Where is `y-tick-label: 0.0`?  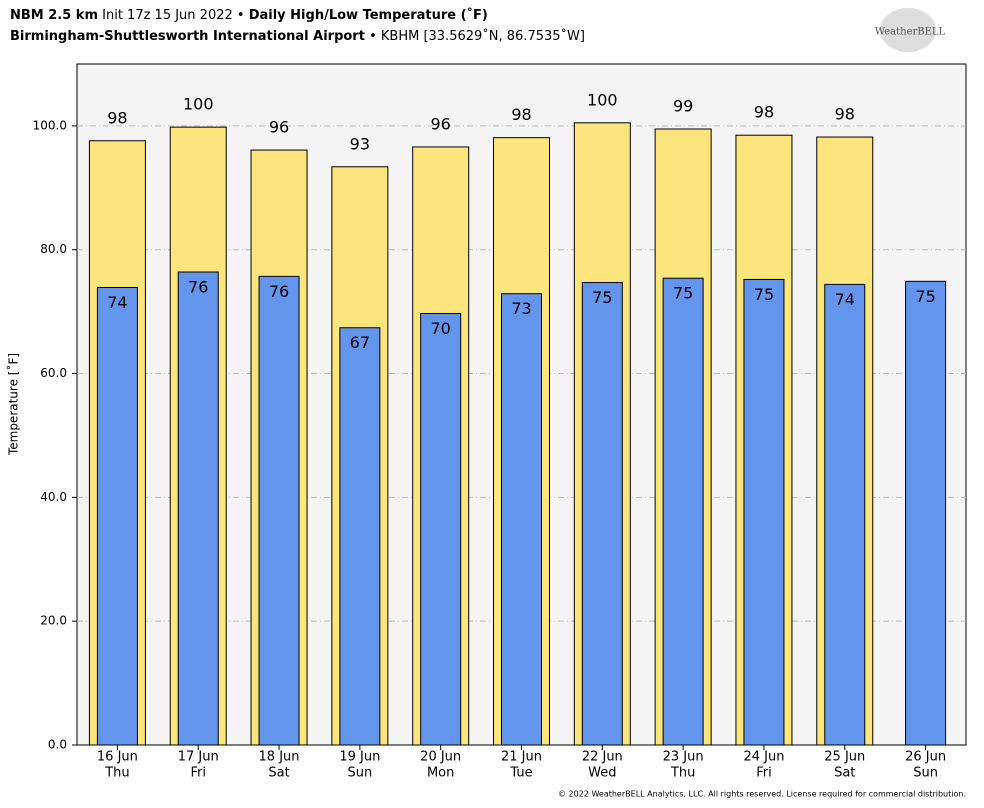 y-tick-label: 0.0 is located at coordinates (57, 745).